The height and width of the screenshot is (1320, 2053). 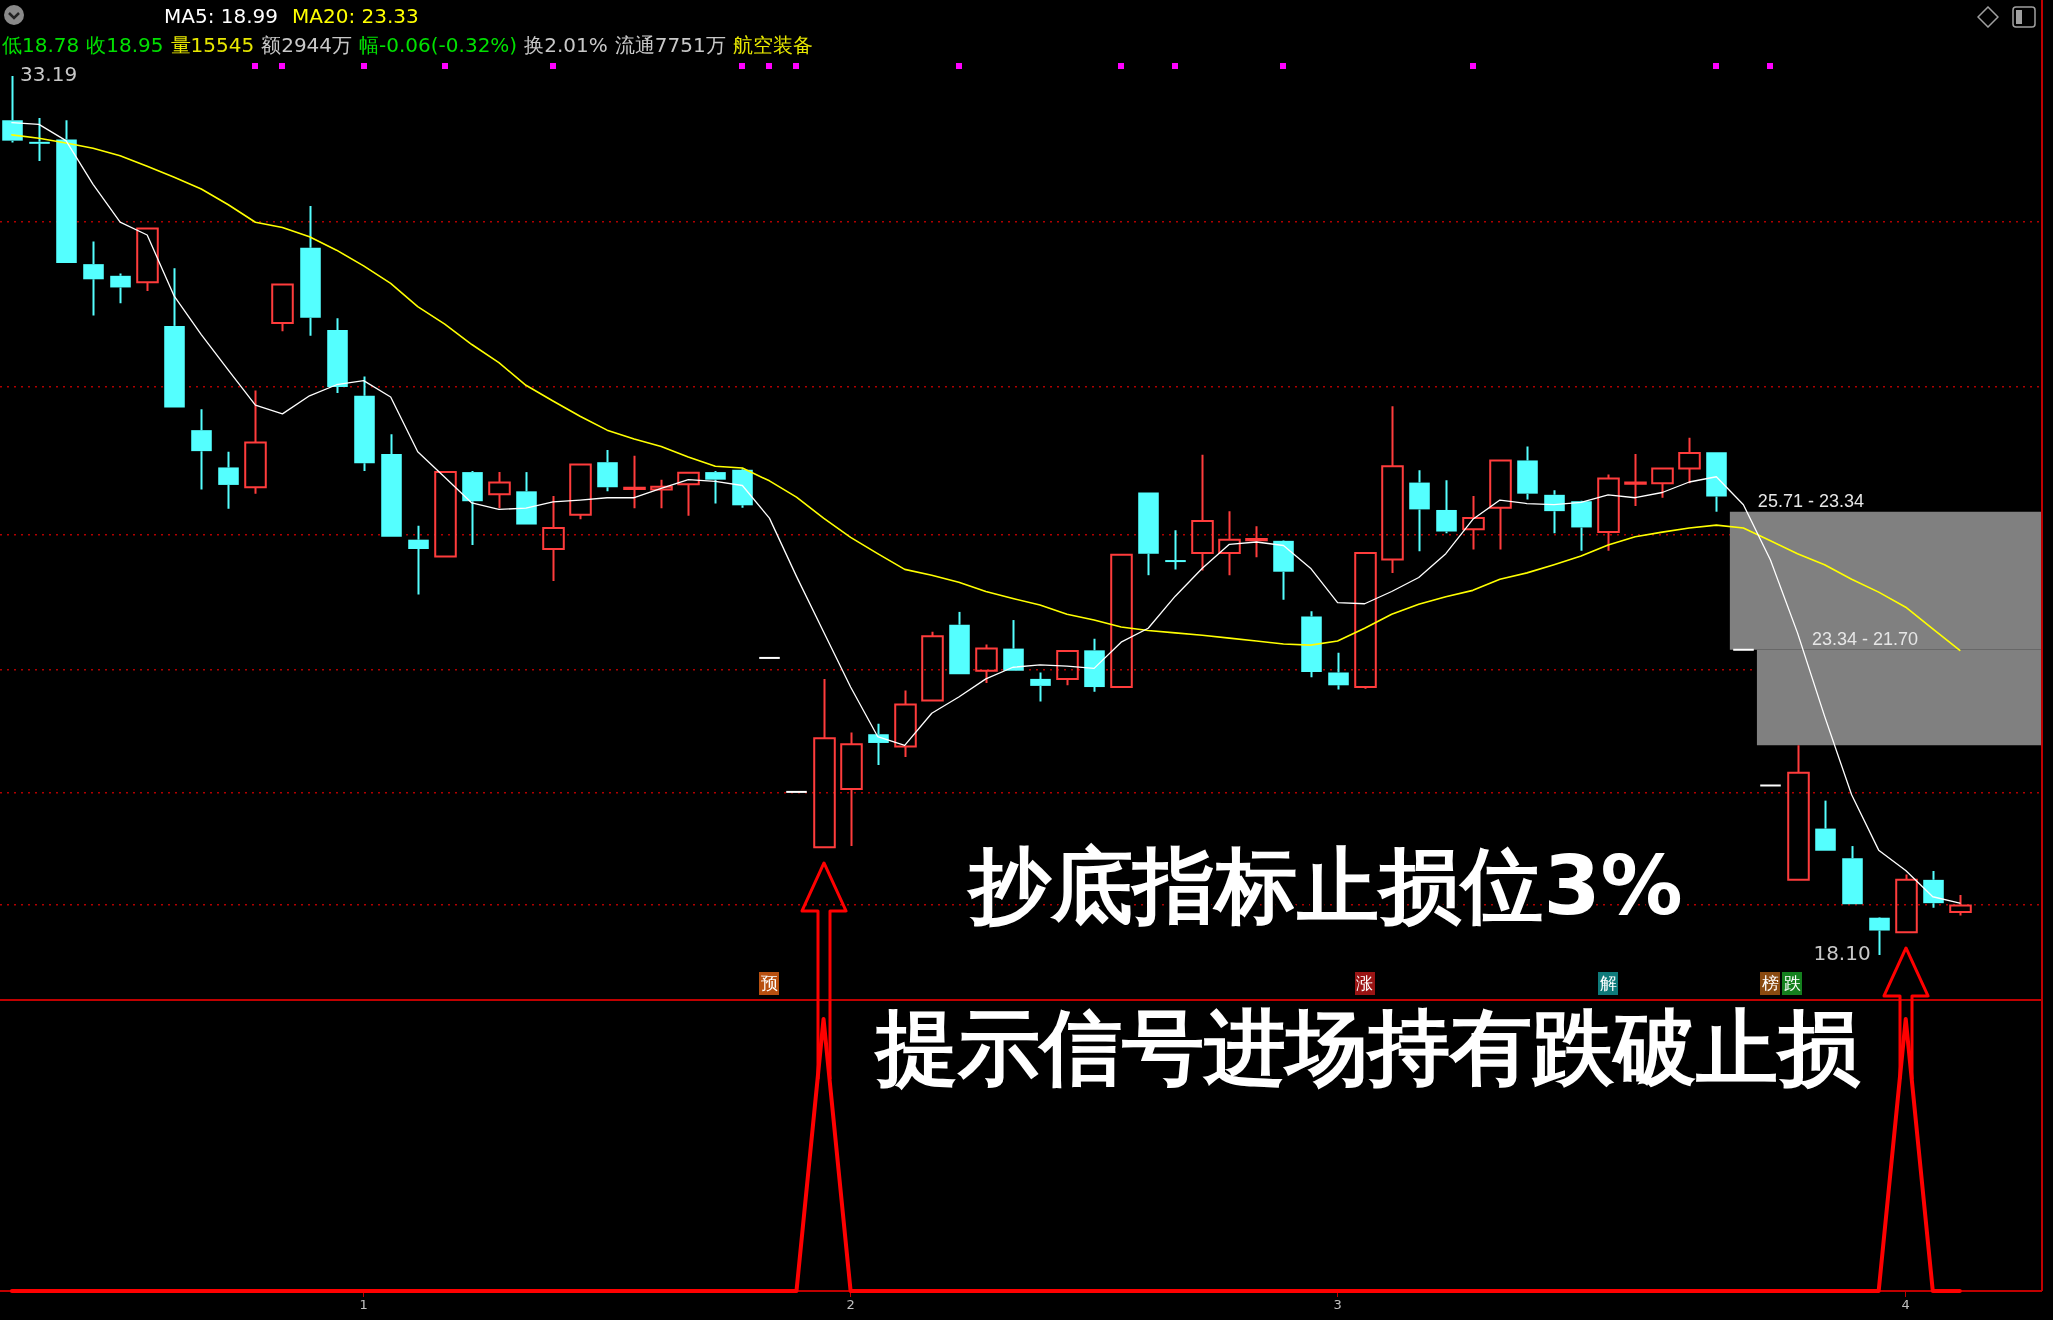 I want to click on text: 幅-0.06(-0.32%), so click(x=438, y=45).